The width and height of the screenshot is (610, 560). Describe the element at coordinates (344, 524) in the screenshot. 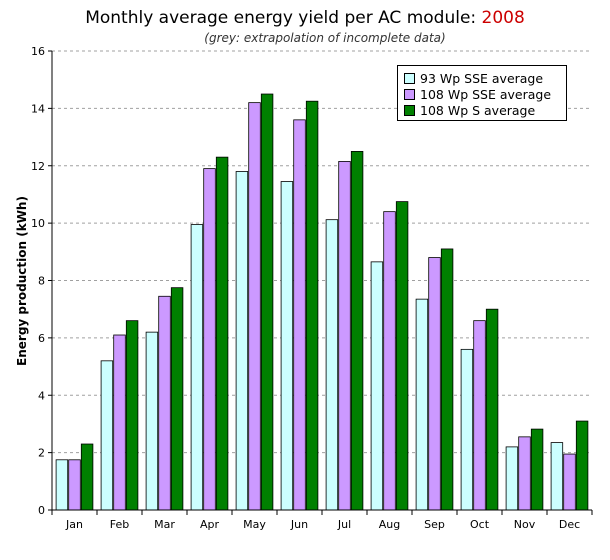

I see `x-tick-label-jul: Jul` at that location.